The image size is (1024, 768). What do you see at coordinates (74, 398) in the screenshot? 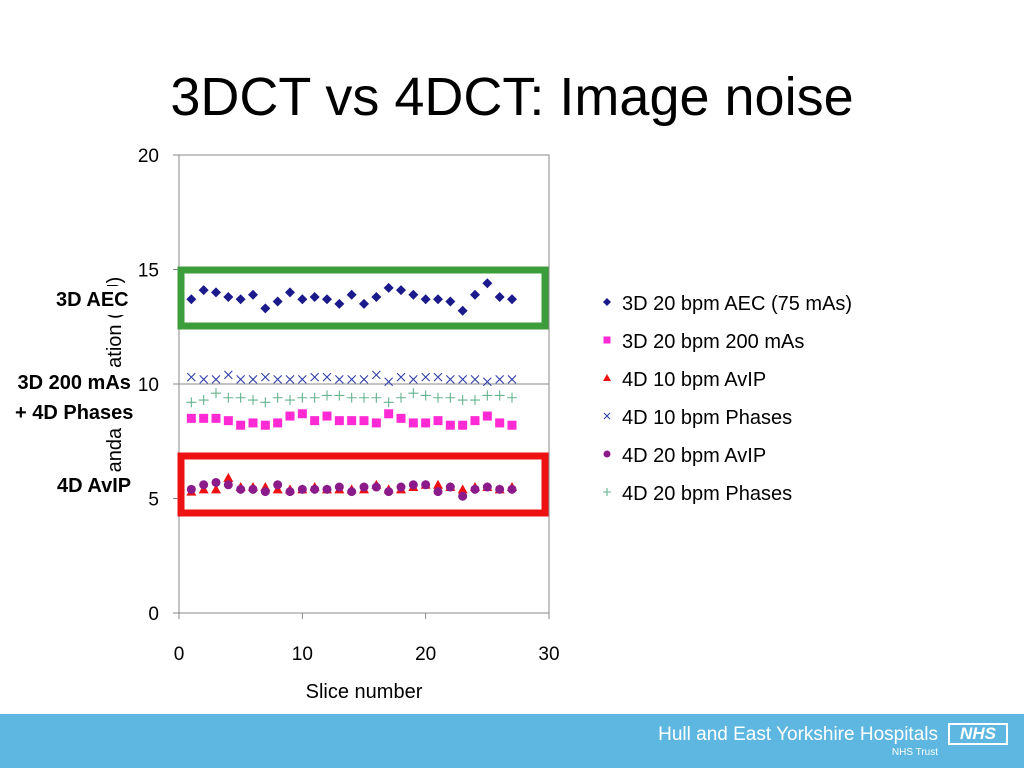
I see `annotation-3d-200mas-4d-phases: 3D 200 mAs + 4D Phases` at bounding box center [74, 398].